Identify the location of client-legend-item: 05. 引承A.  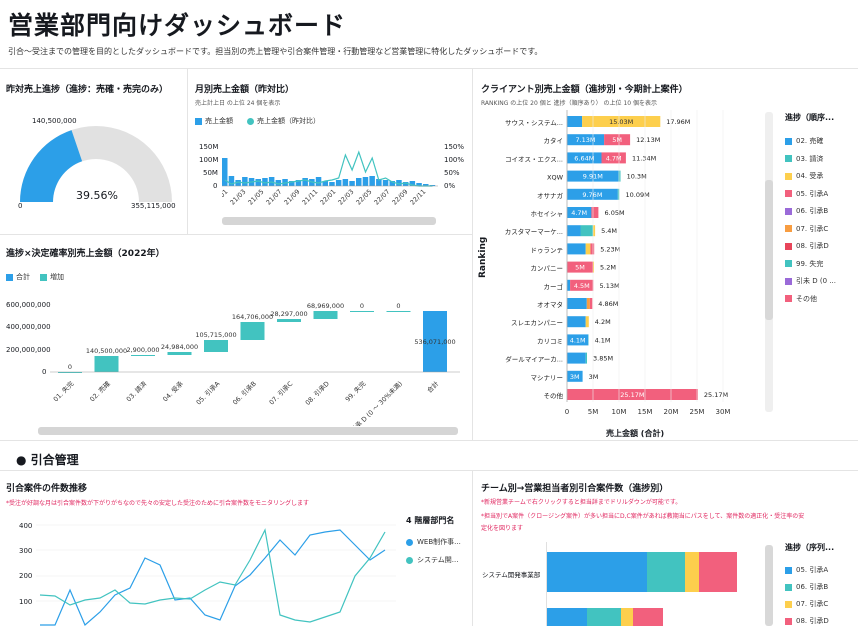
(806, 194).